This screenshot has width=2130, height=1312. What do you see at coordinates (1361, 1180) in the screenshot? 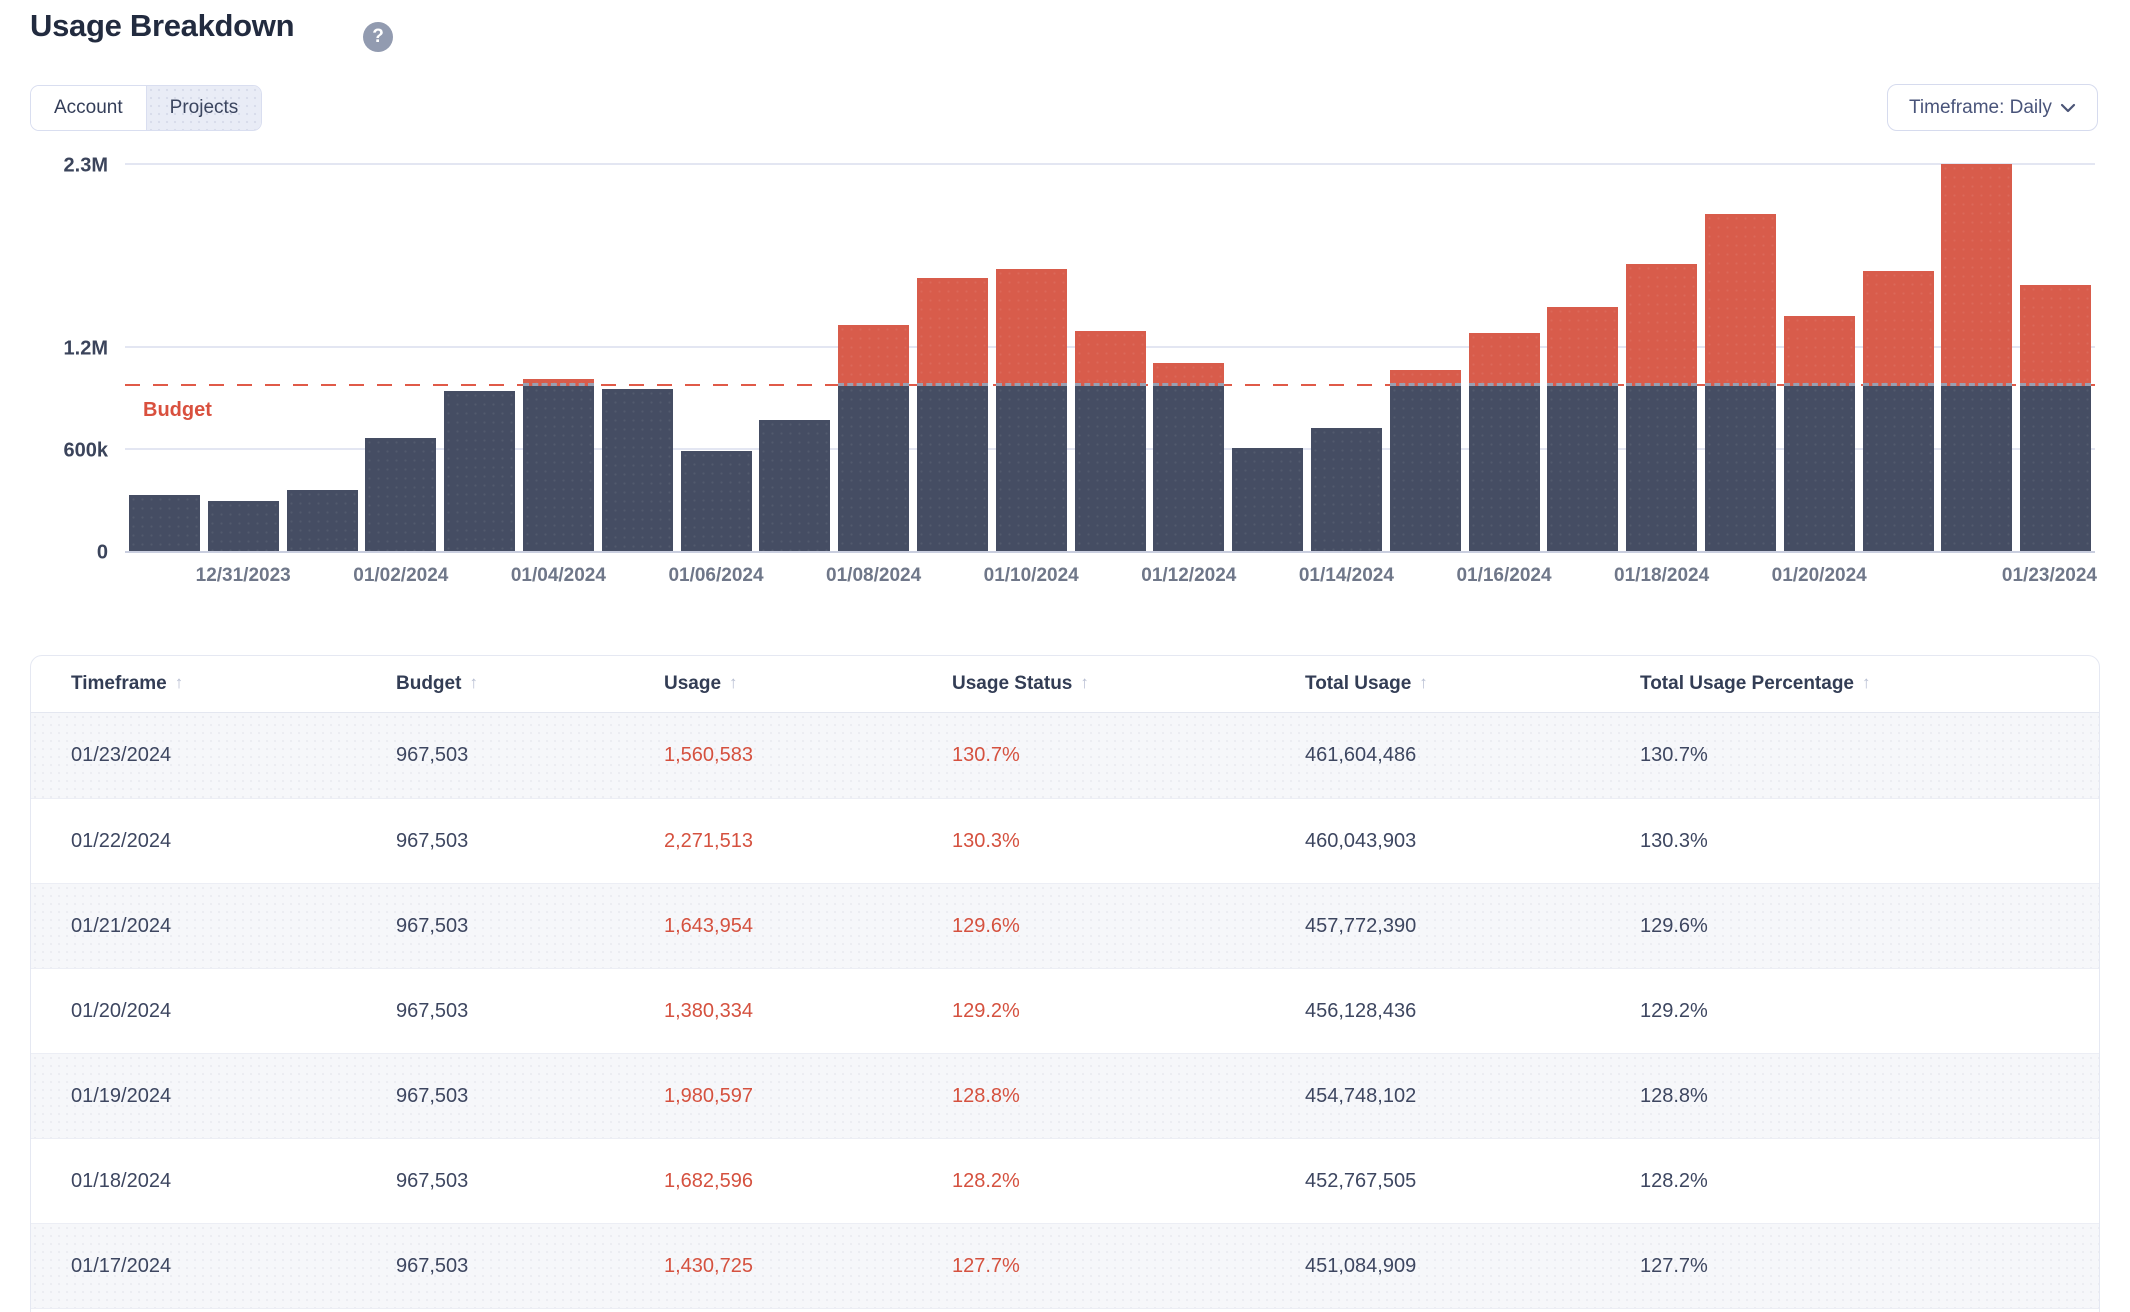
I see `cell-total-usage: 452,767,505` at bounding box center [1361, 1180].